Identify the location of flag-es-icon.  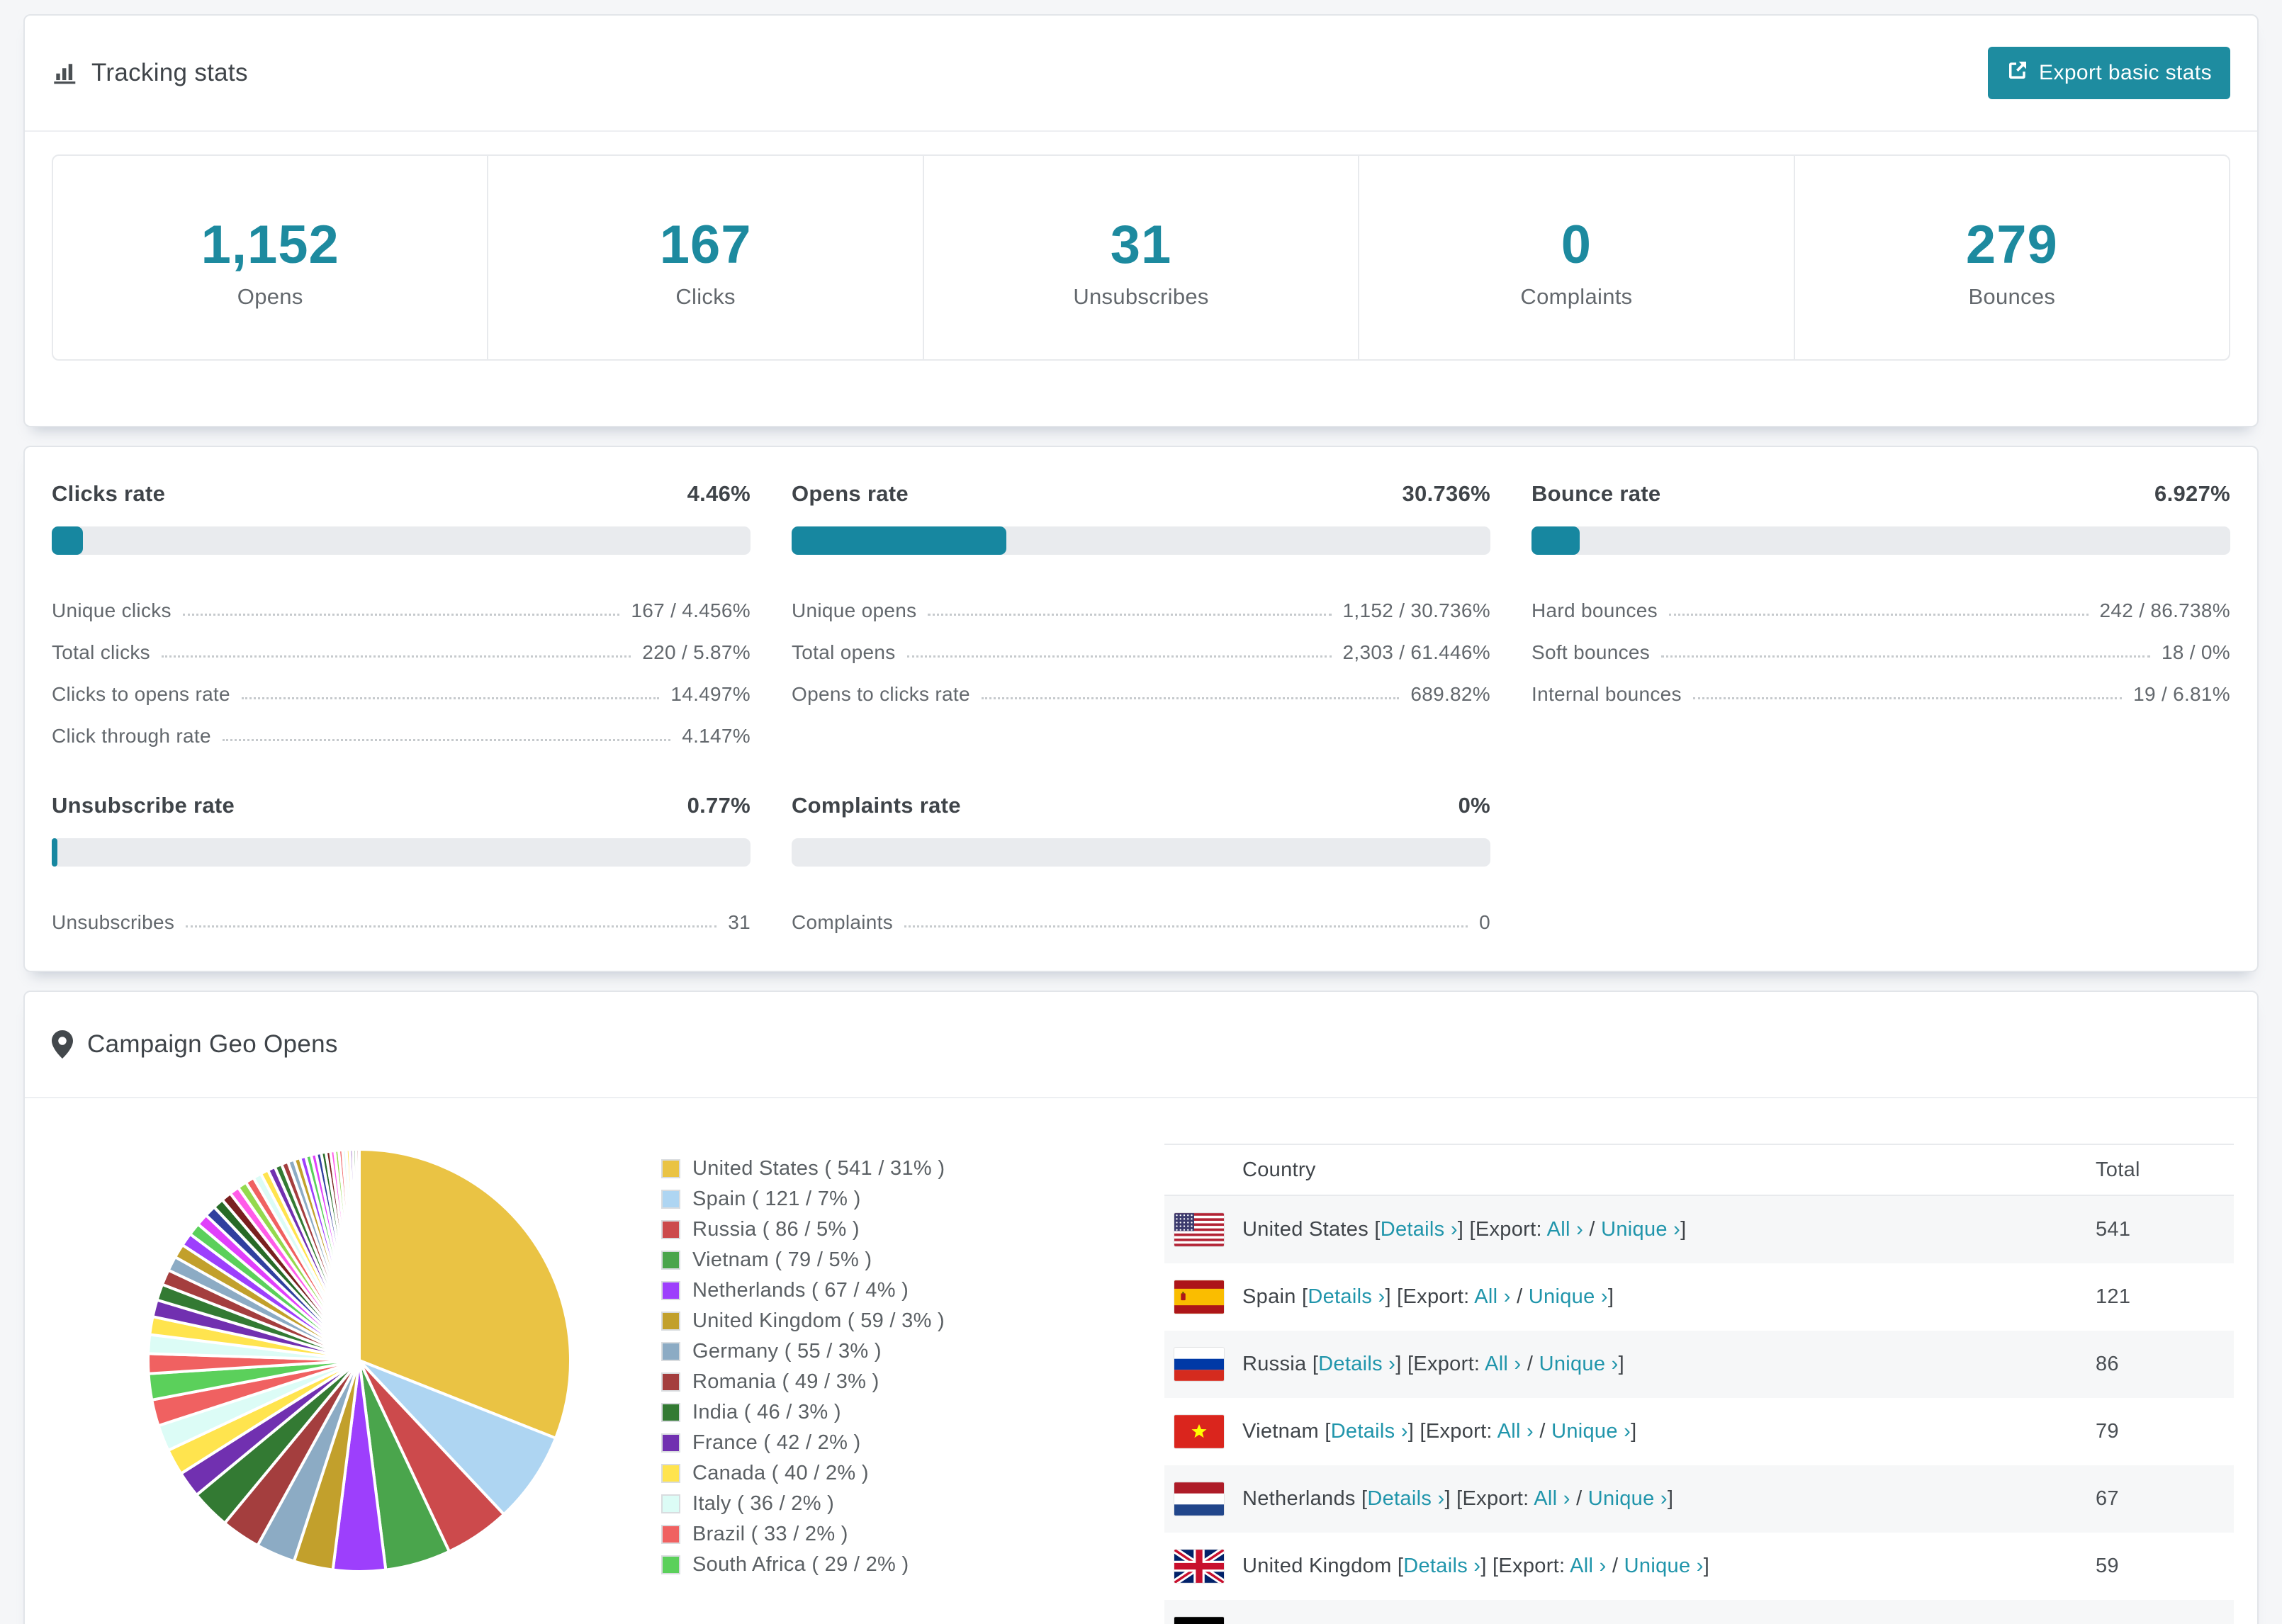
(1199, 1297).